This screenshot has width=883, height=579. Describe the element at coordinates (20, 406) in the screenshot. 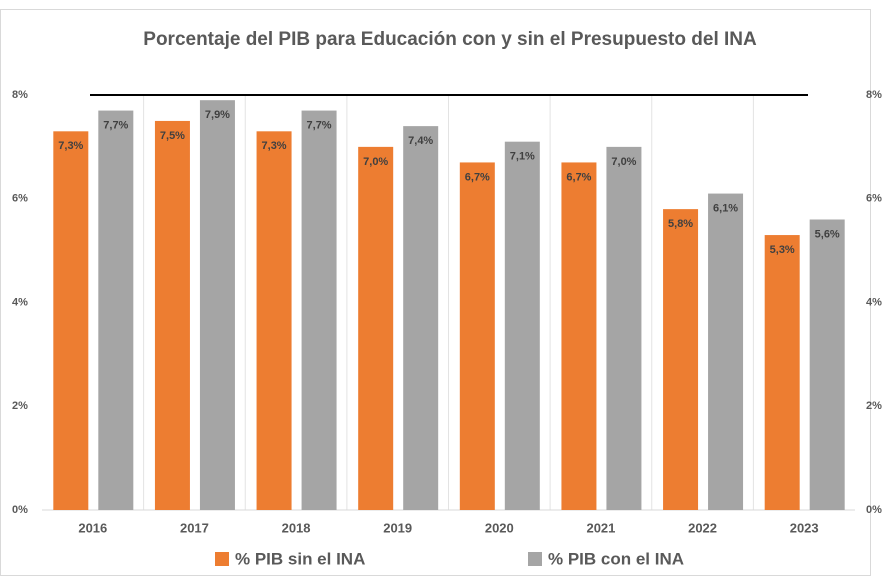

I see `y-tick-label: 2%` at that location.